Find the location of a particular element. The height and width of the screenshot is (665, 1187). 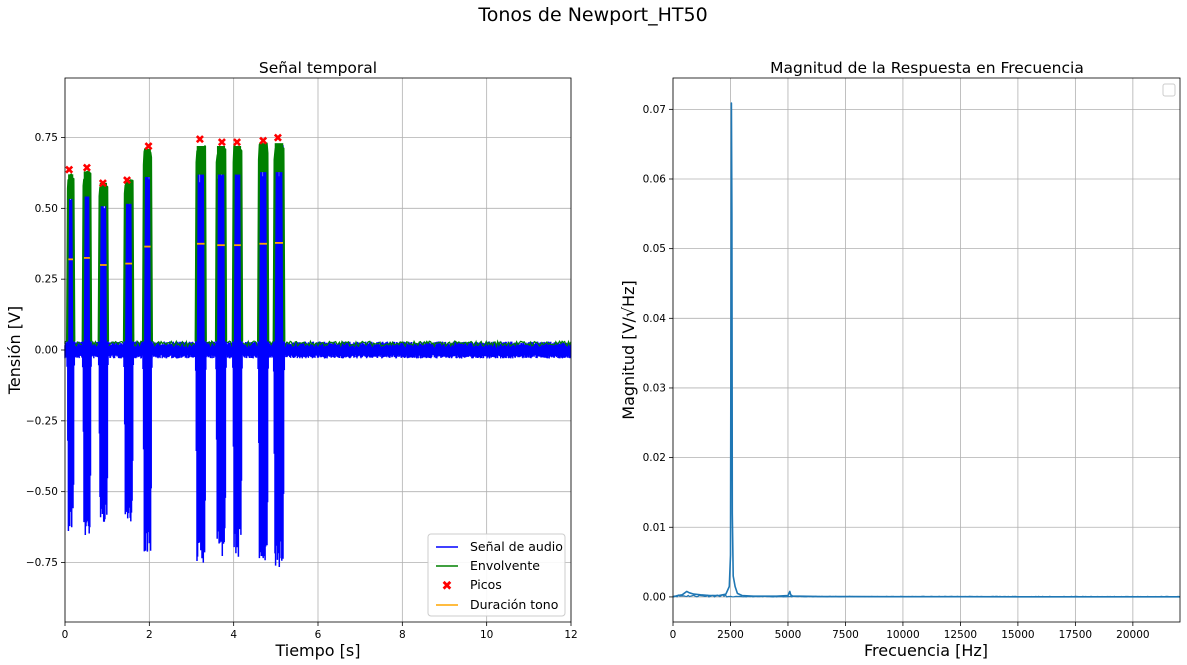

x-tick-label: 10 is located at coordinates (486, 635).